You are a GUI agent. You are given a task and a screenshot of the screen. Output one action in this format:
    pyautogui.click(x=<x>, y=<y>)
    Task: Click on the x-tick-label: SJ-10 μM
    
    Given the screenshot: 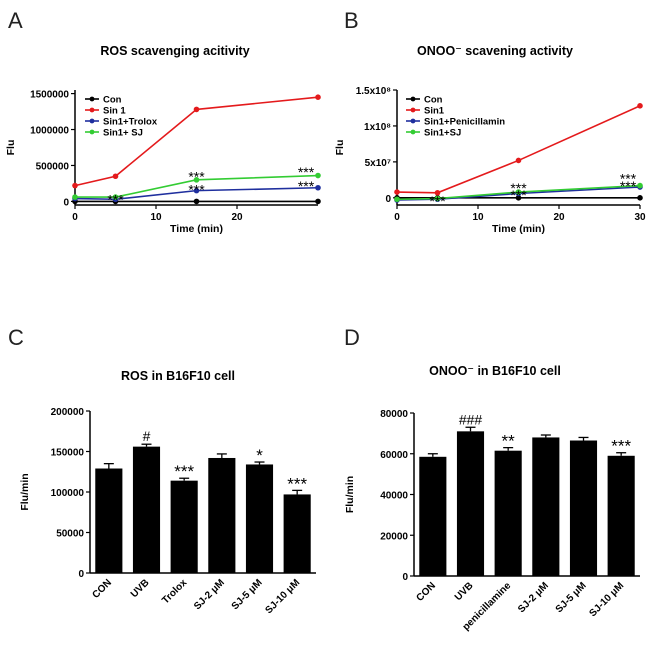 What is the action you would take?
    pyautogui.click(x=606, y=599)
    